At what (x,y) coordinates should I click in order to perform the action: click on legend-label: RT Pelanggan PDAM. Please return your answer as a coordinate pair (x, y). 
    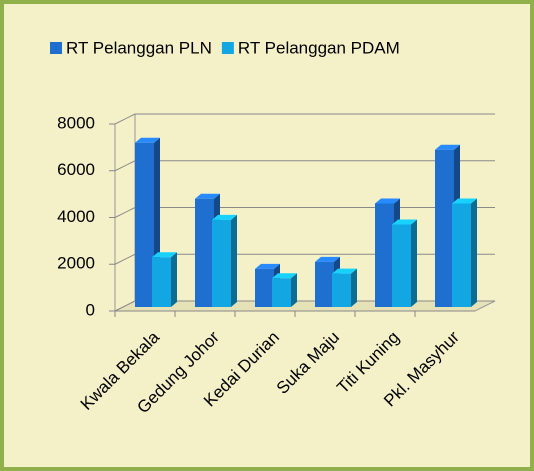
    Looking at the image, I should click on (319, 47).